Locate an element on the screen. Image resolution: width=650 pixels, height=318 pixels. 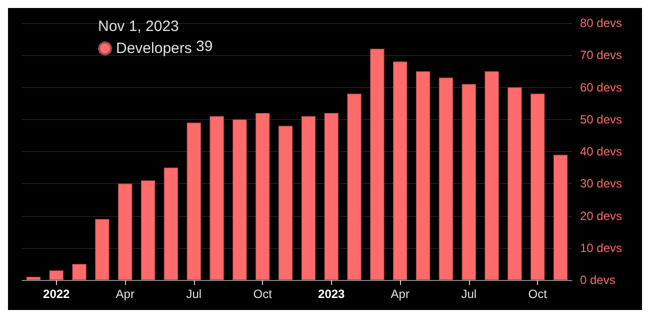
y-tick-label: 0 devs is located at coordinates (598, 280).